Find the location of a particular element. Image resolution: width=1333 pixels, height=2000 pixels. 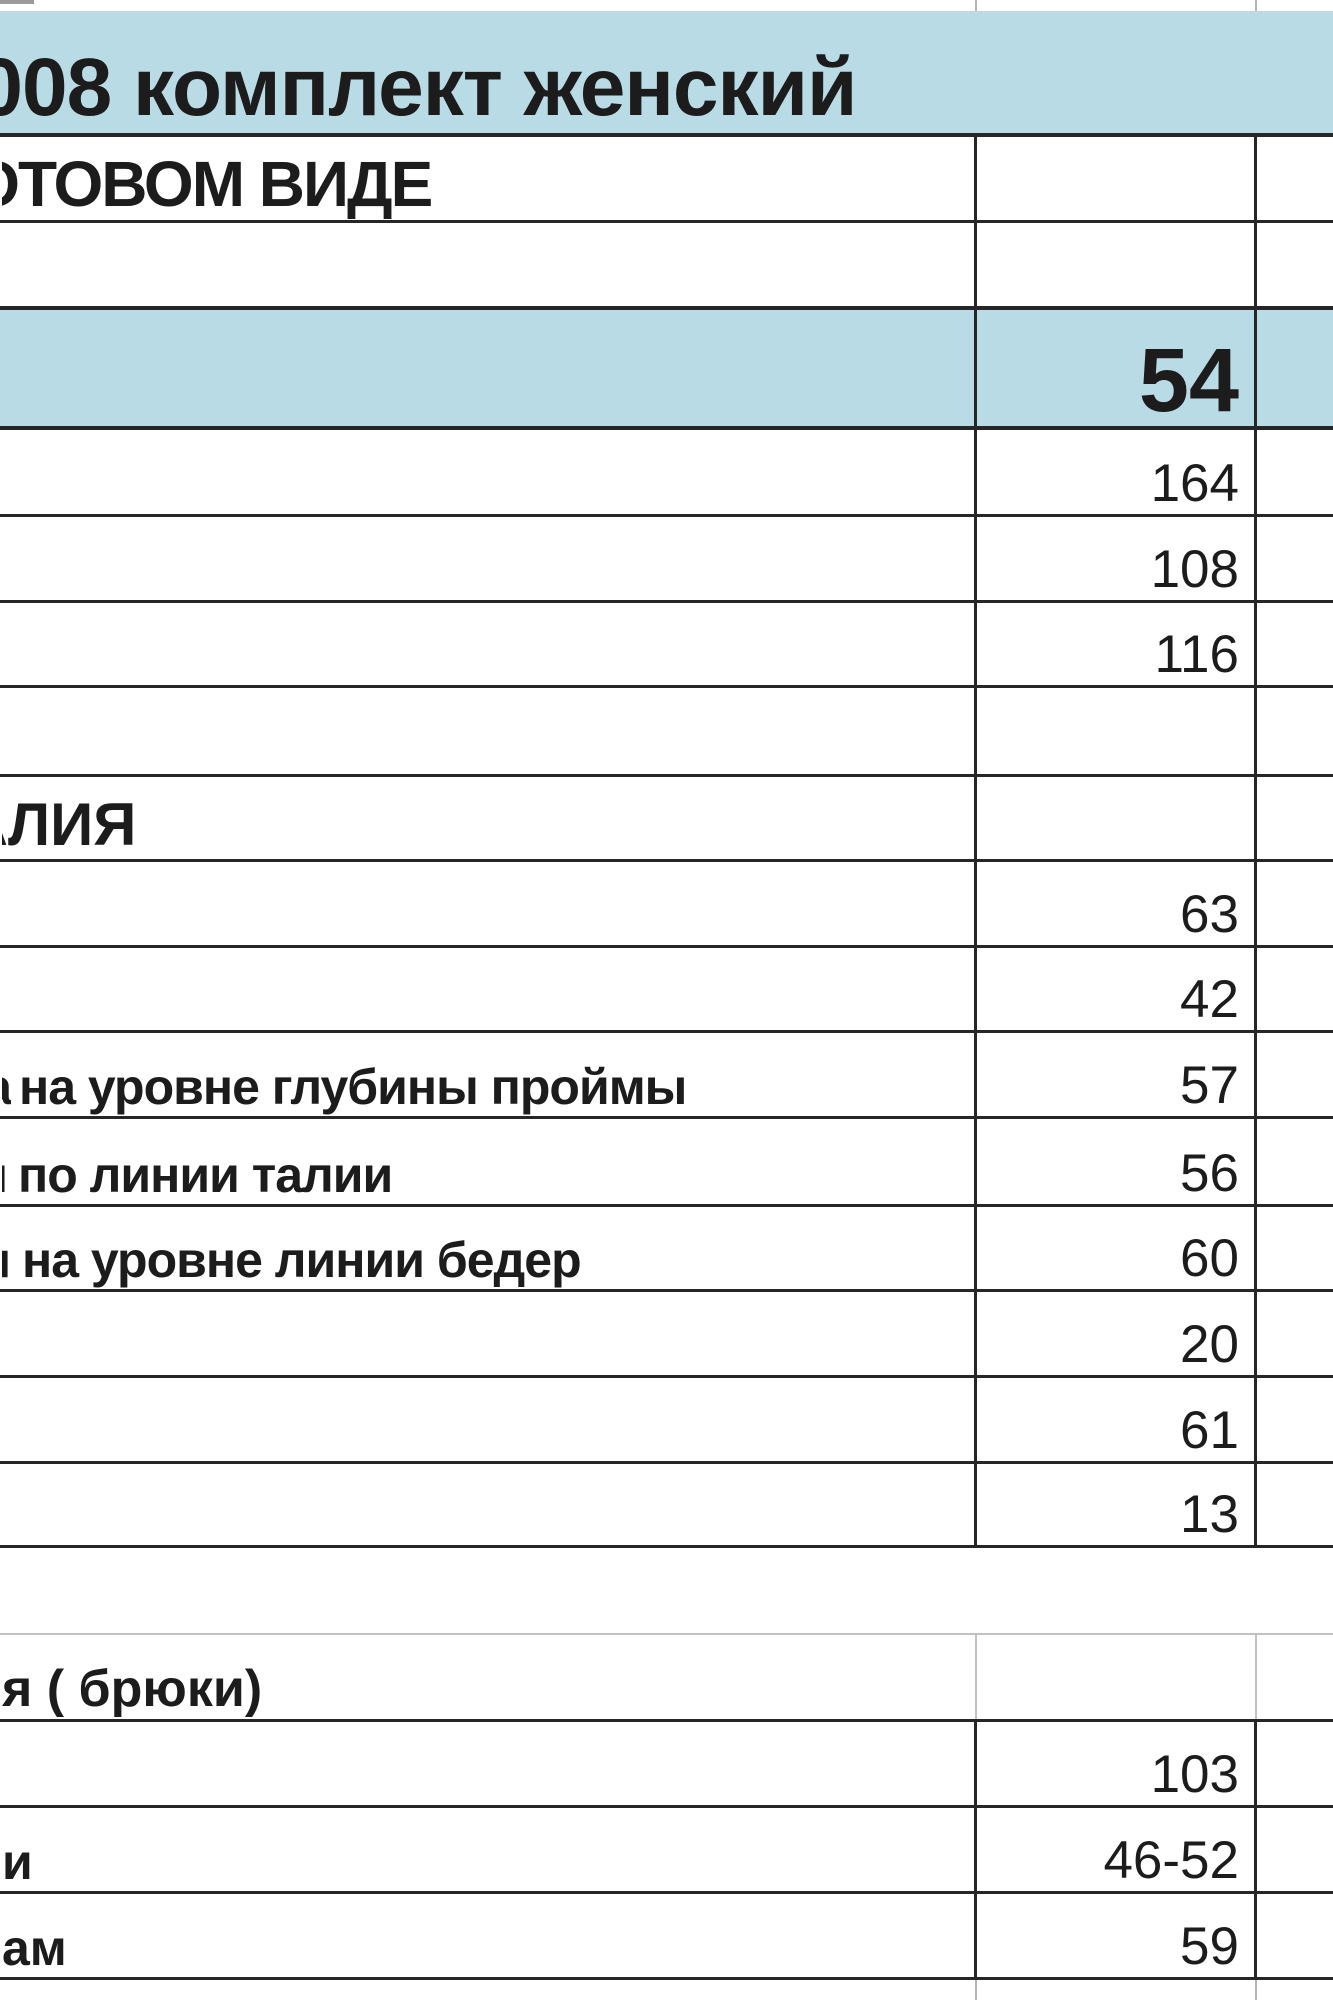

row-gotovom-vide: ОТОВОМ ВИДЕ is located at coordinates (666, 180).